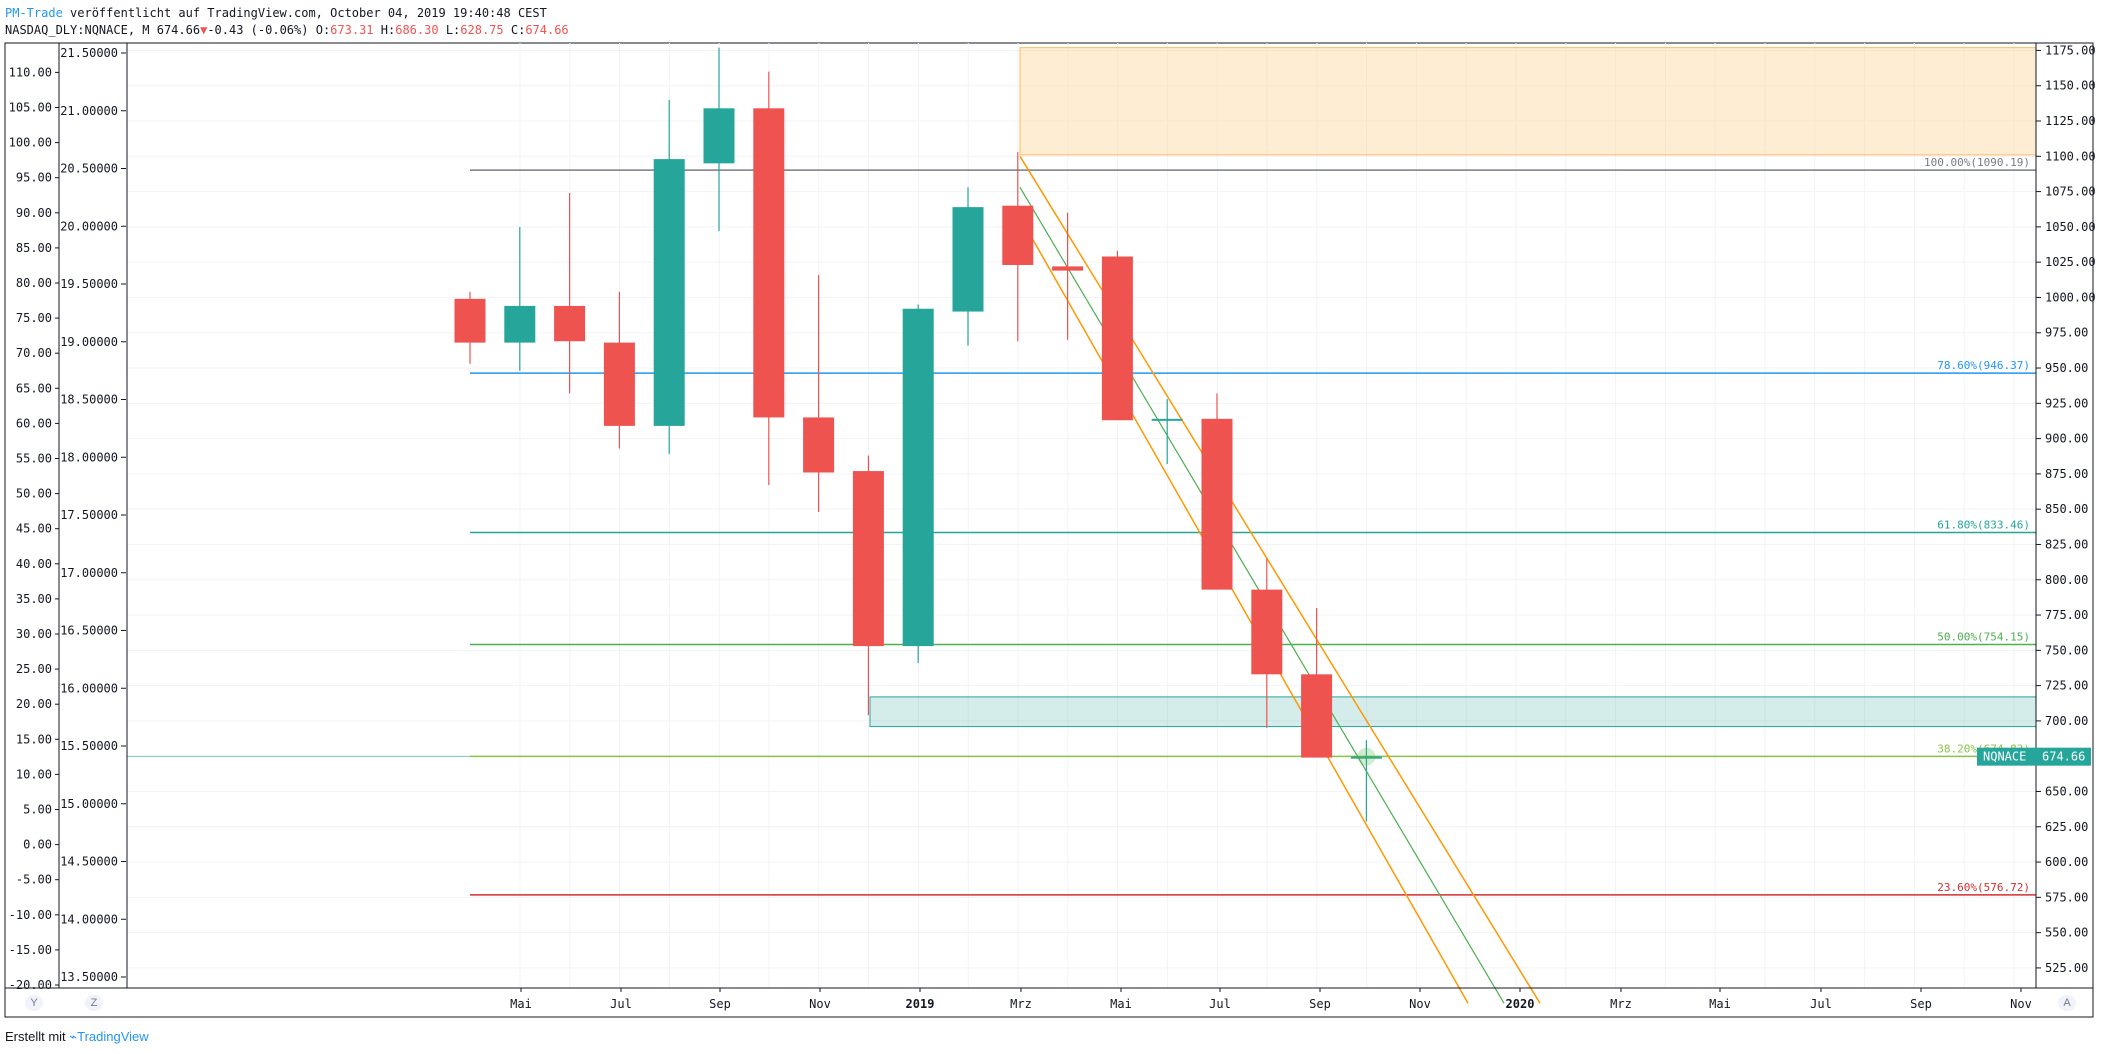 Image resolution: width=2103 pixels, height=1054 pixels. What do you see at coordinates (30, 143) in the screenshot?
I see `left-axis-1-label: 100.00` at bounding box center [30, 143].